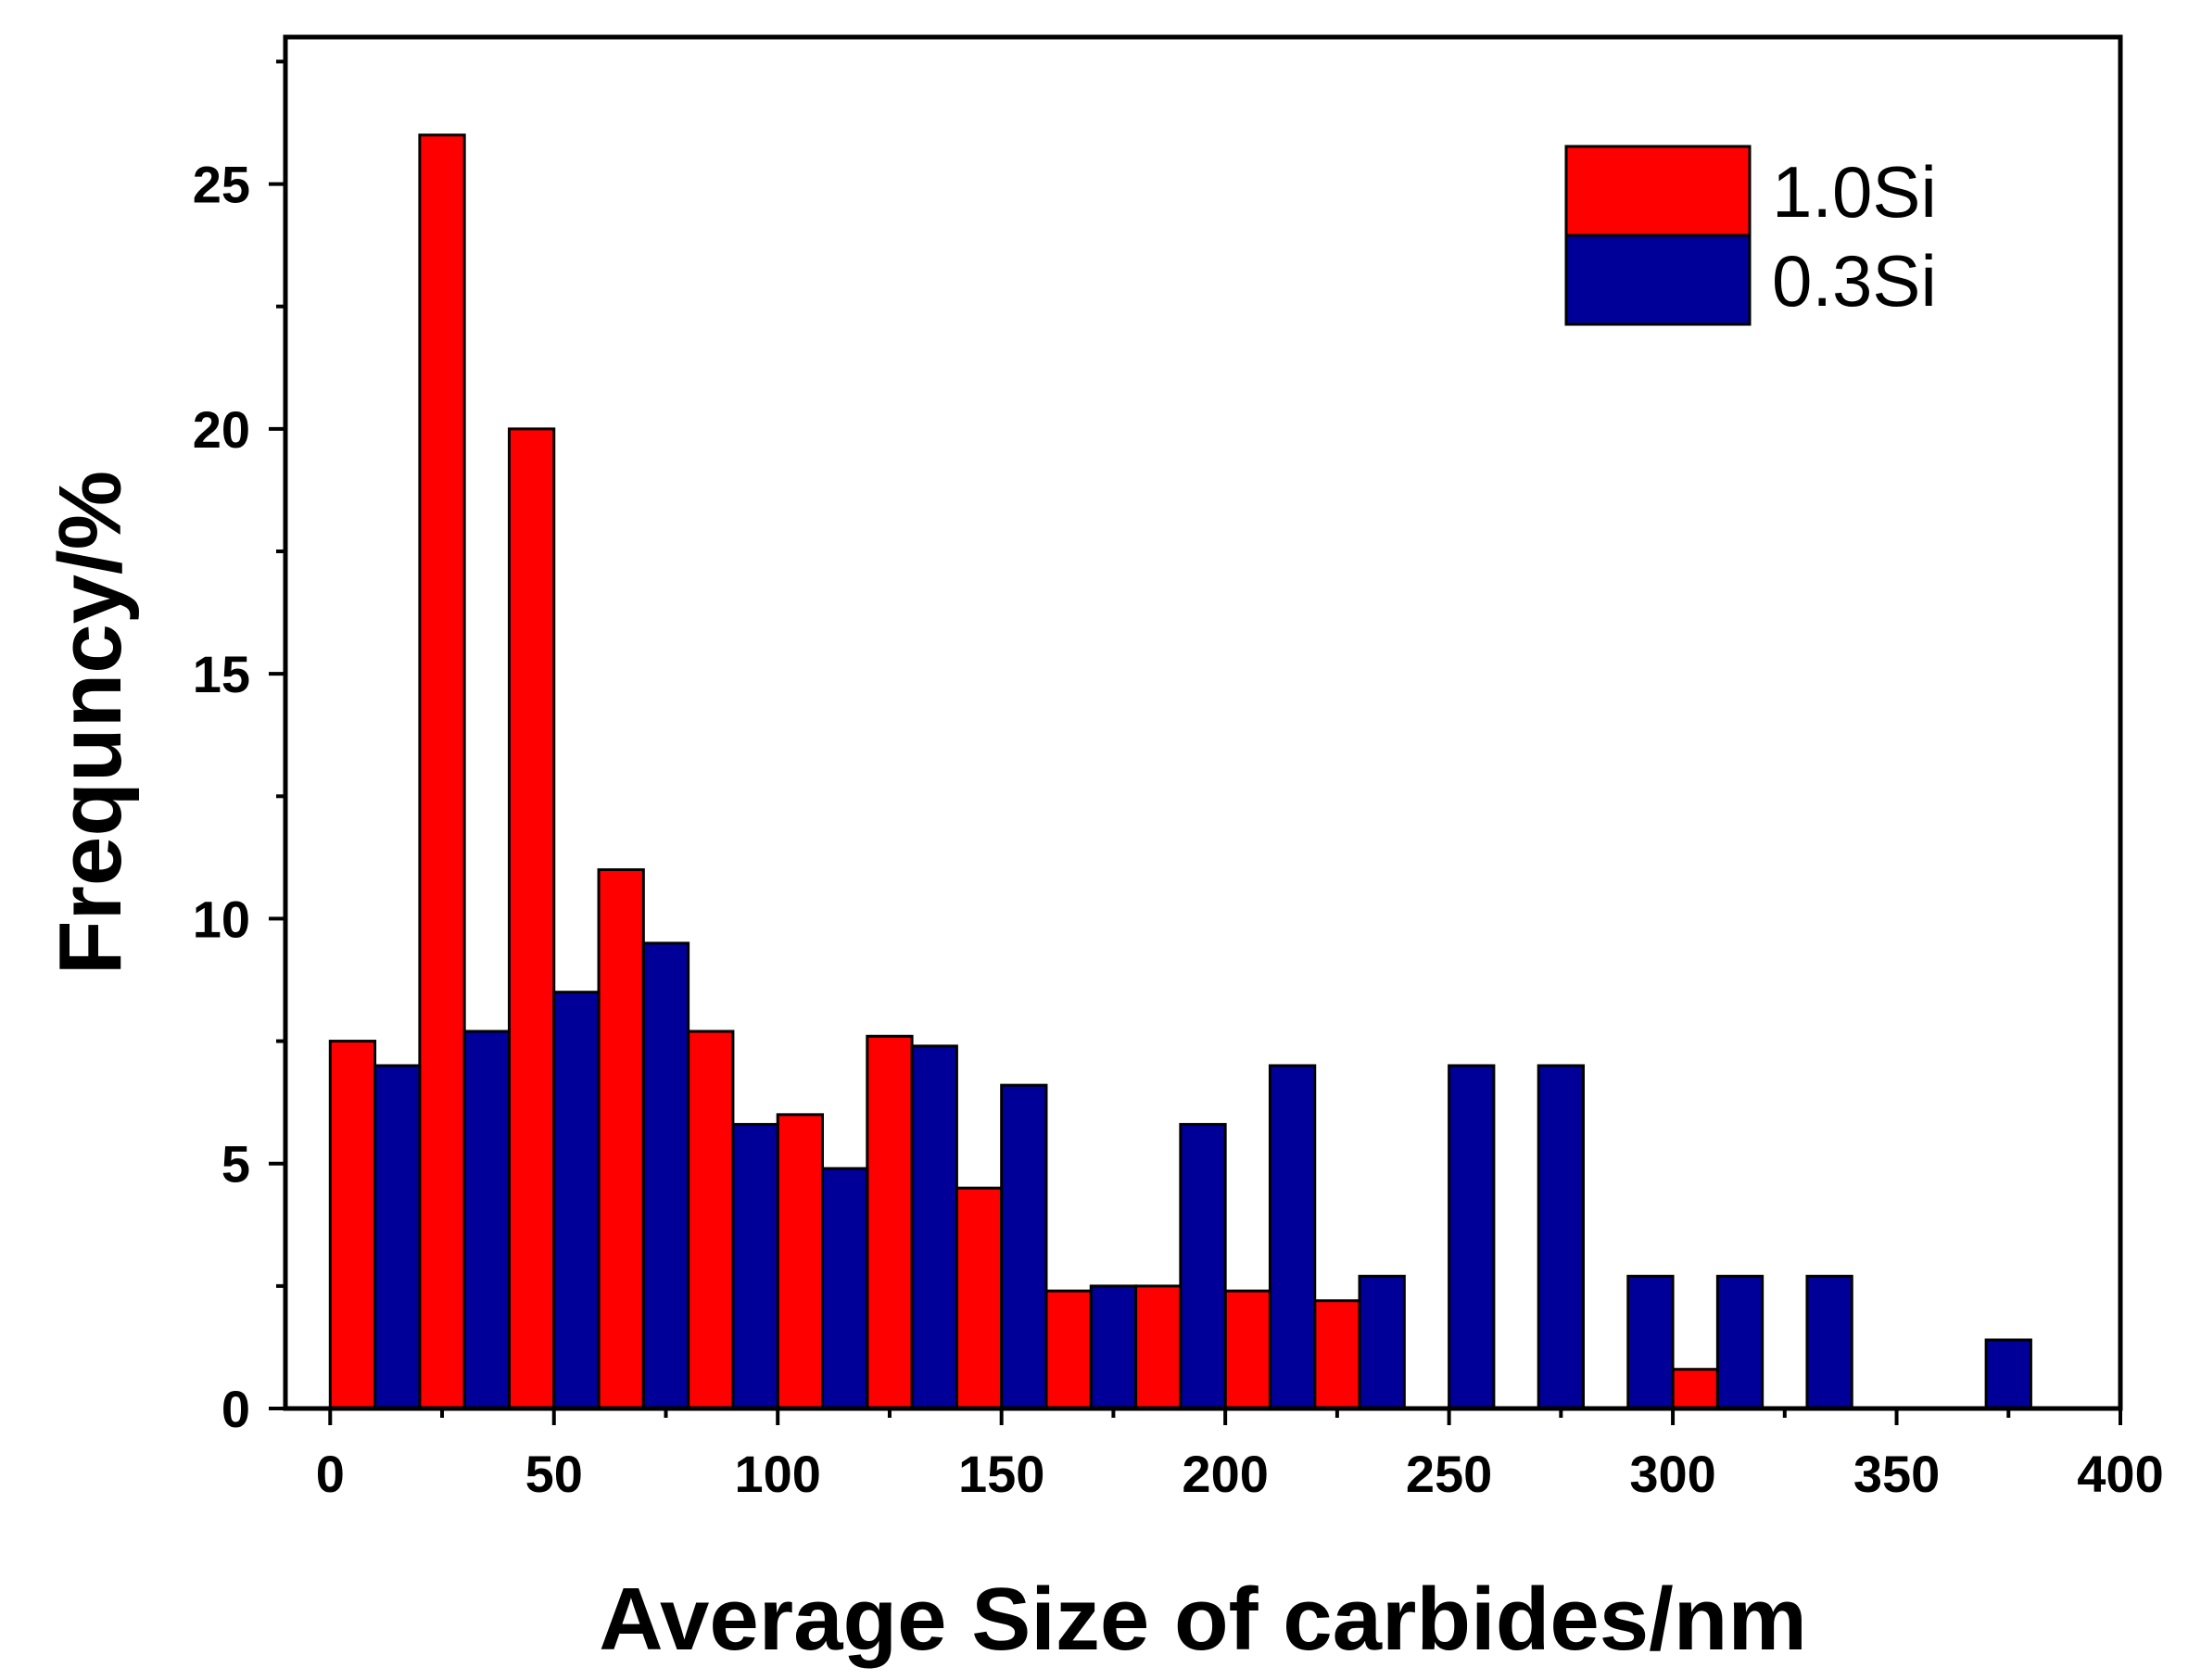  What do you see at coordinates (1695, 1389) in the screenshot?
I see `bar-1.0Si-300` at bounding box center [1695, 1389].